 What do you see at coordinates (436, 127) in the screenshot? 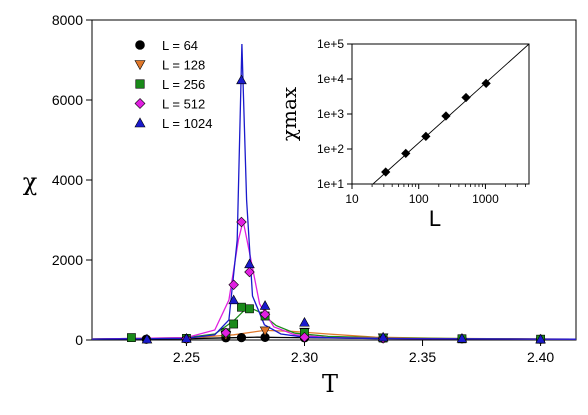
I see `inset-points` at bounding box center [436, 127].